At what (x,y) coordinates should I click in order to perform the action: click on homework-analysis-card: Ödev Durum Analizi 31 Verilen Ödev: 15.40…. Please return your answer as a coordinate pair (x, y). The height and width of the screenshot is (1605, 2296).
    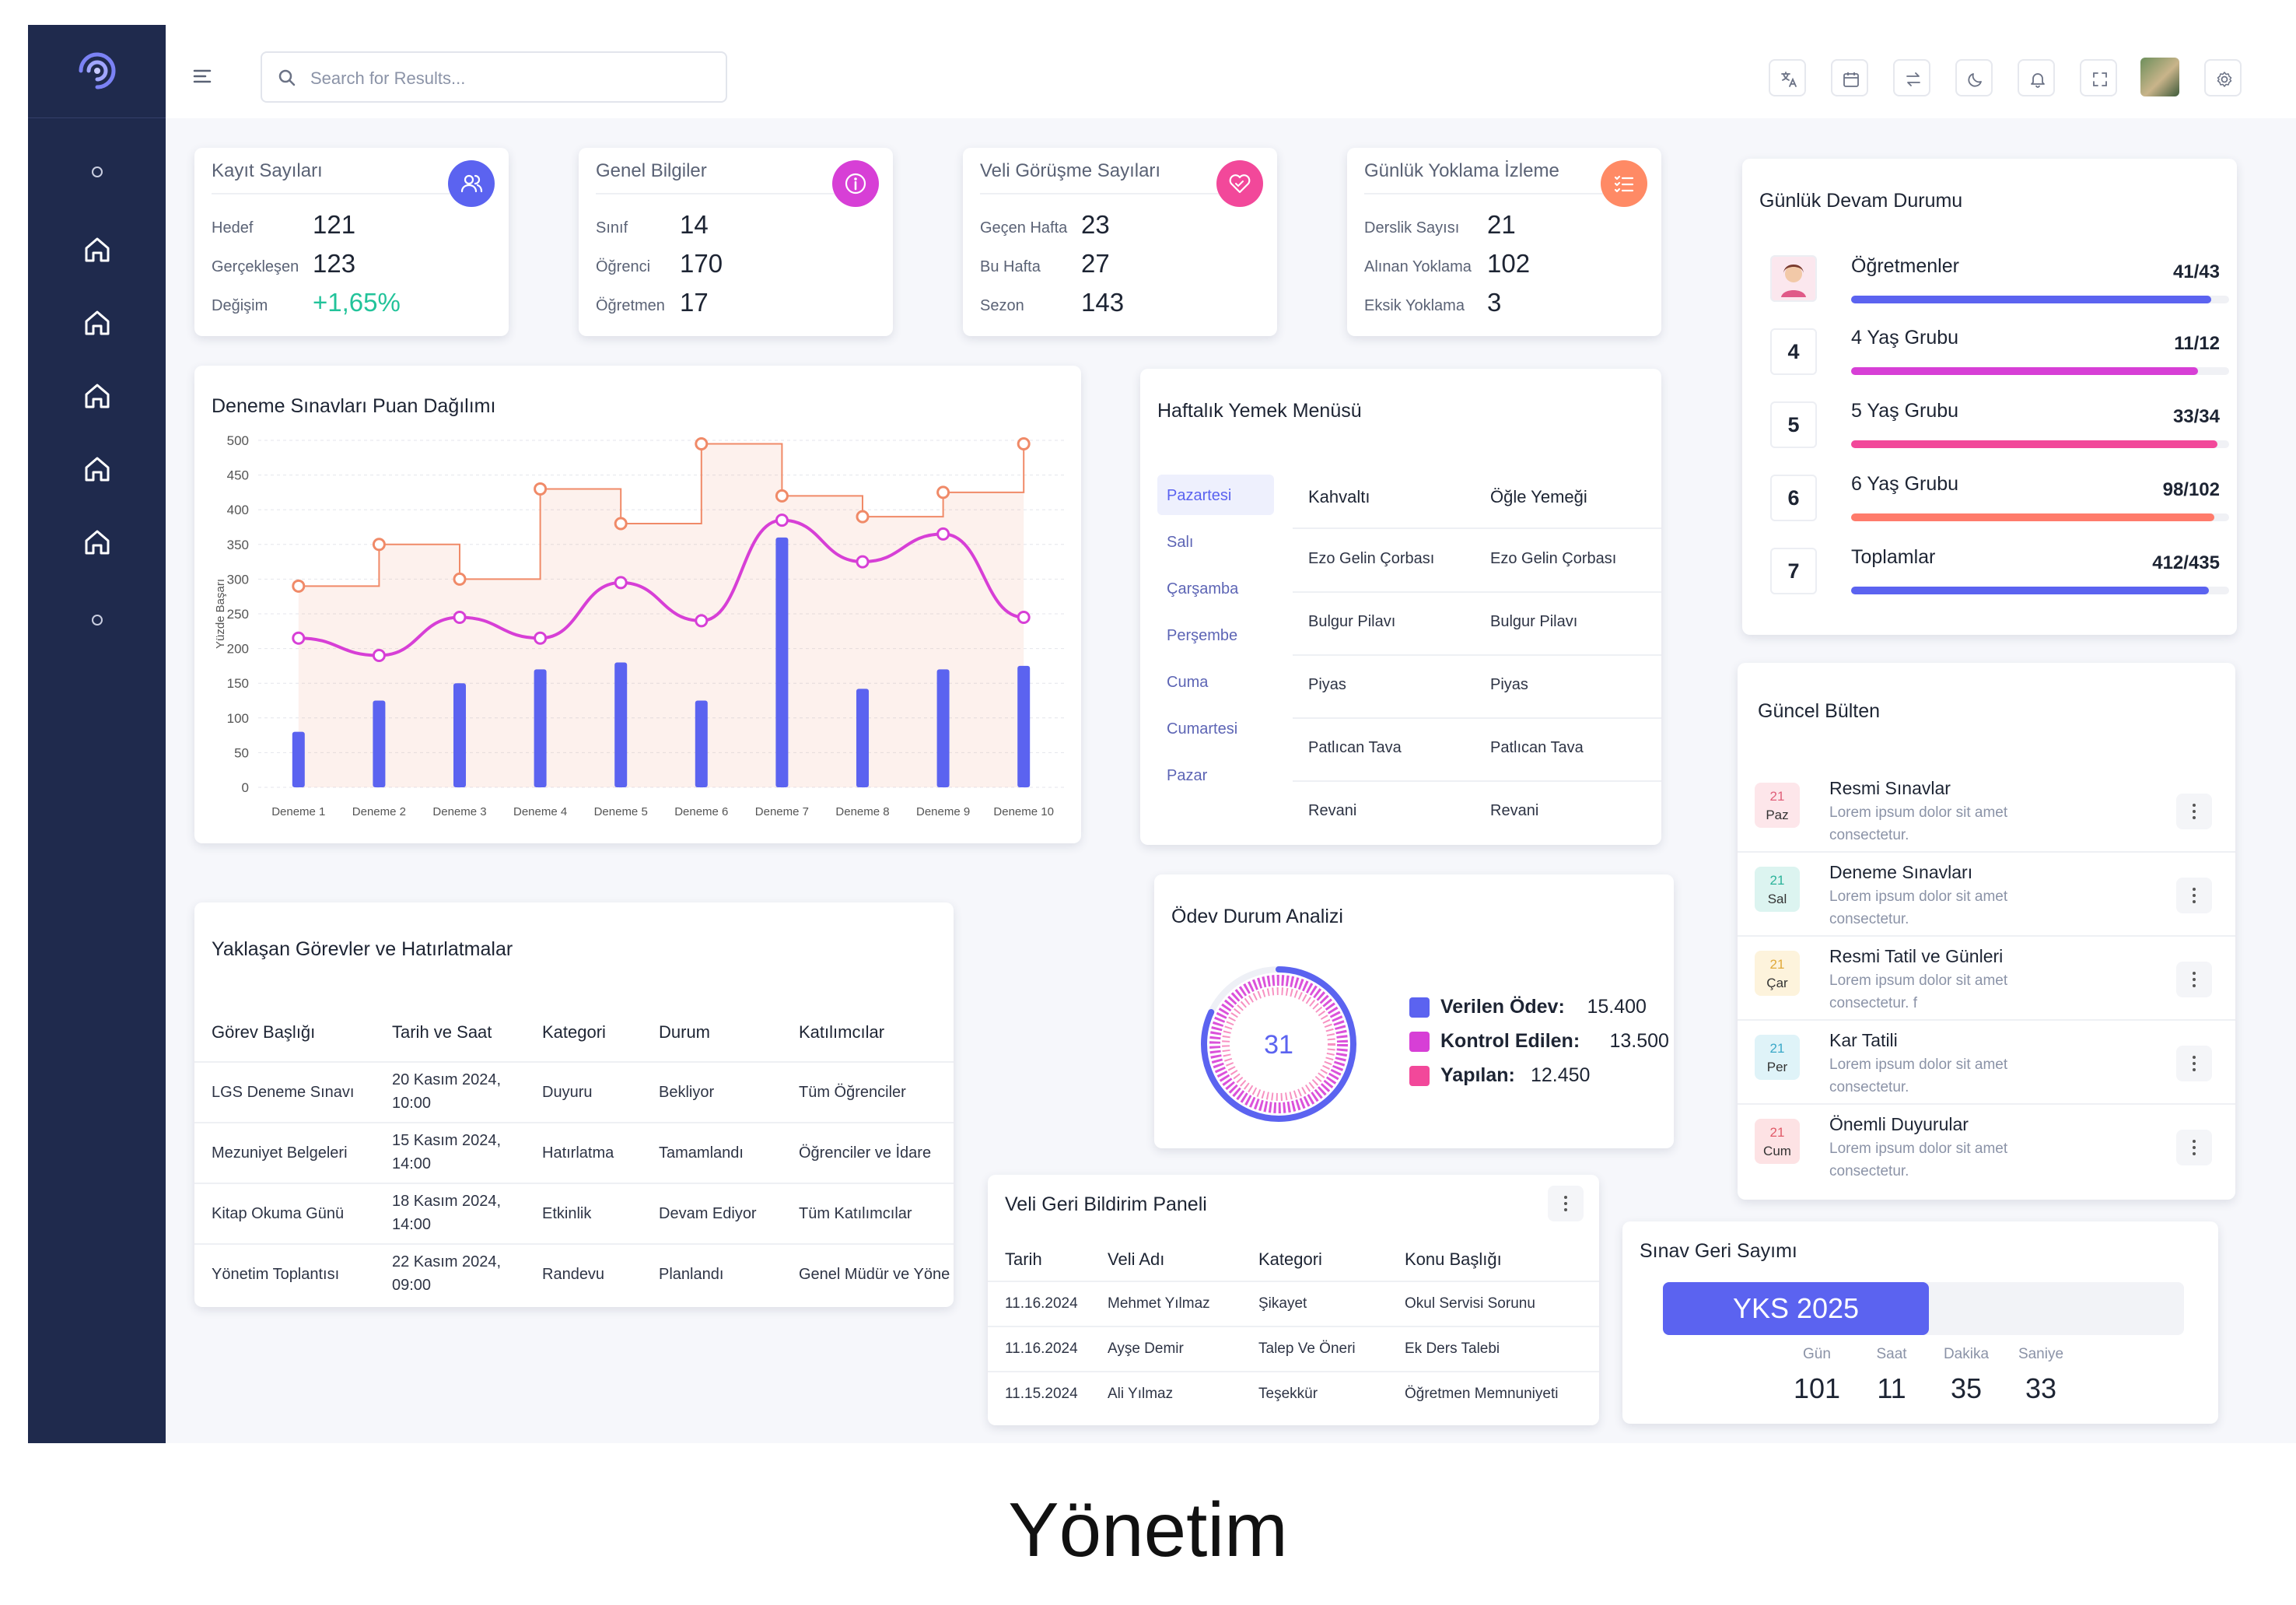
    Looking at the image, I should click on (1414, 1011).